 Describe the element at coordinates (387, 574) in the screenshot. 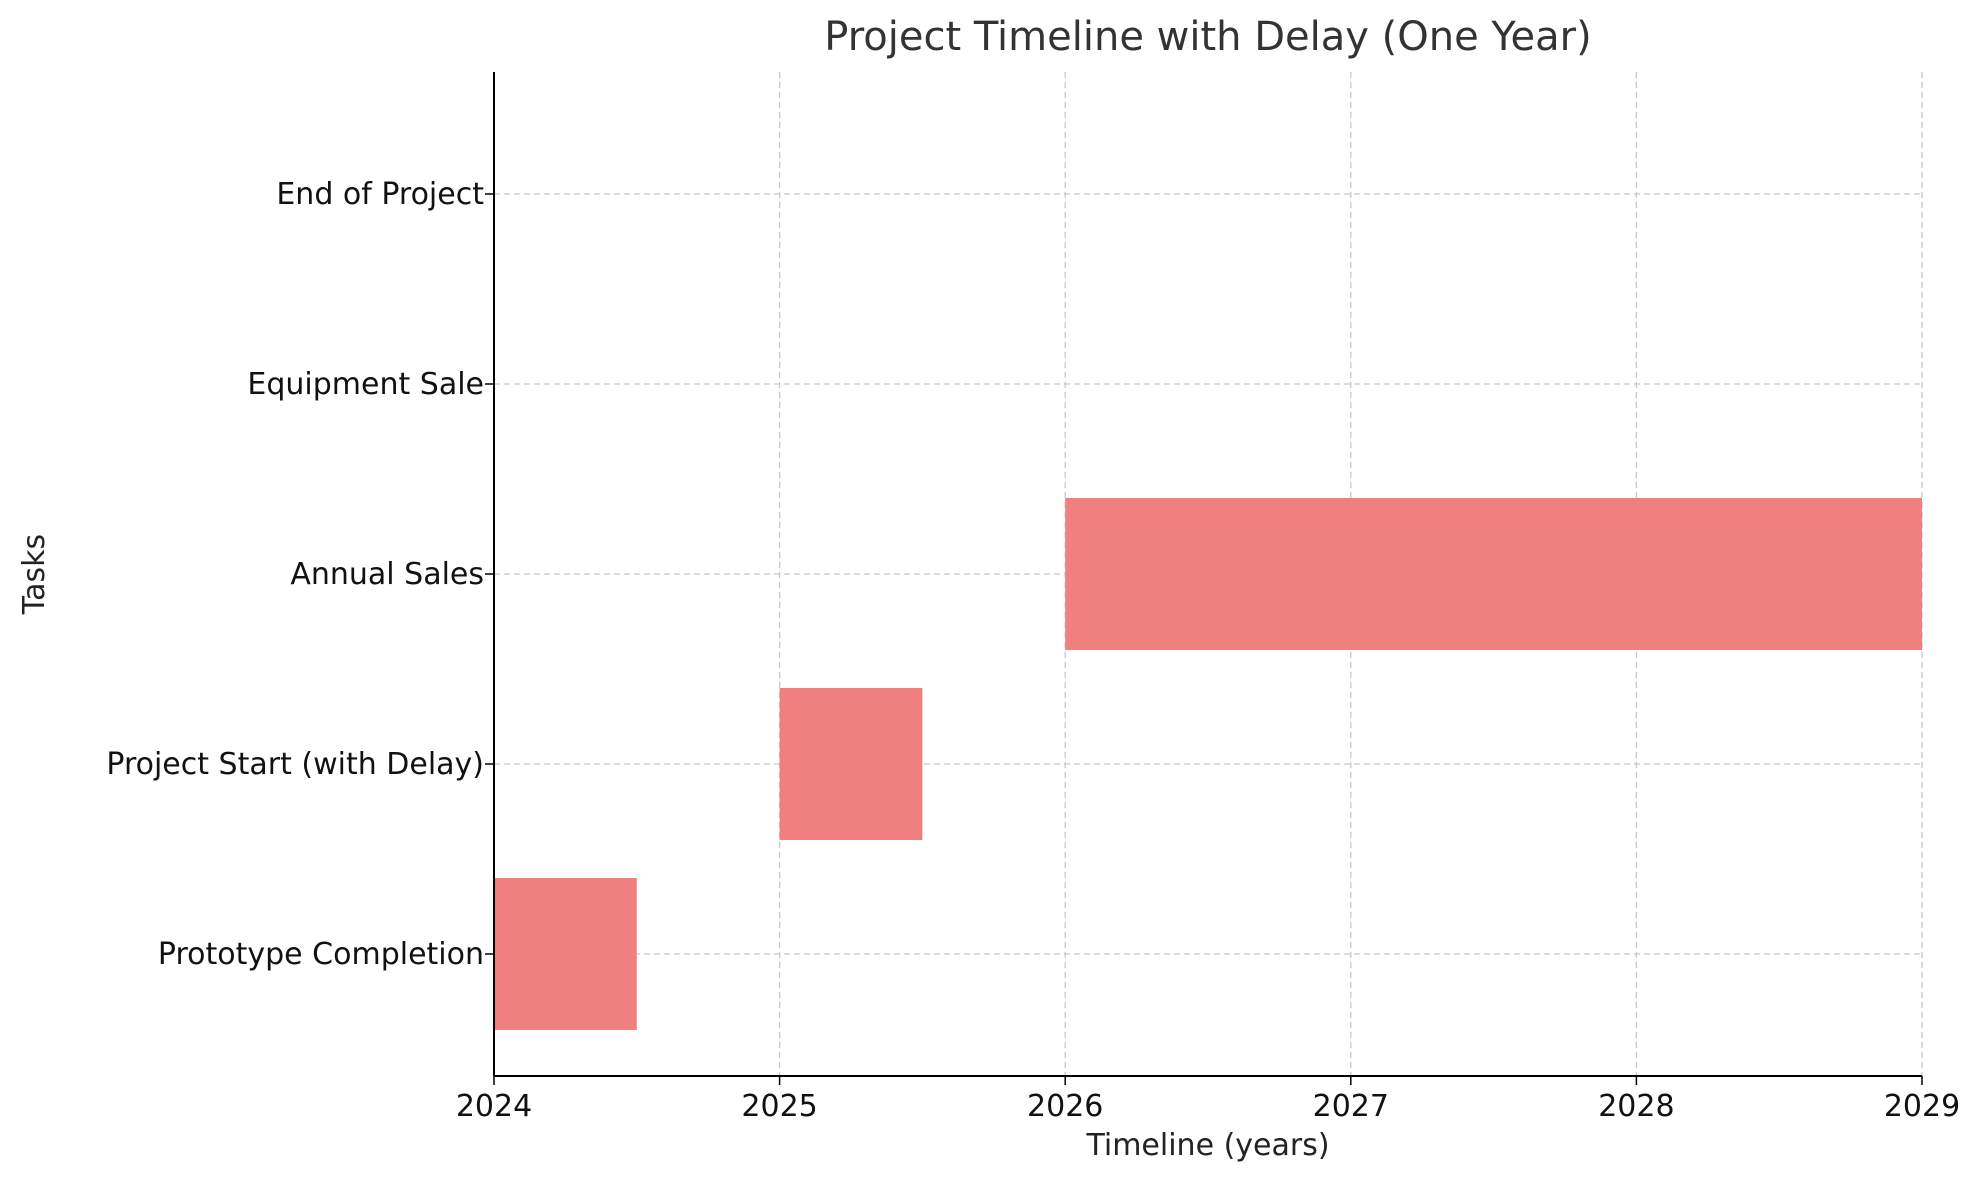

I see `y-tick-label: Annual Sales` at that location.